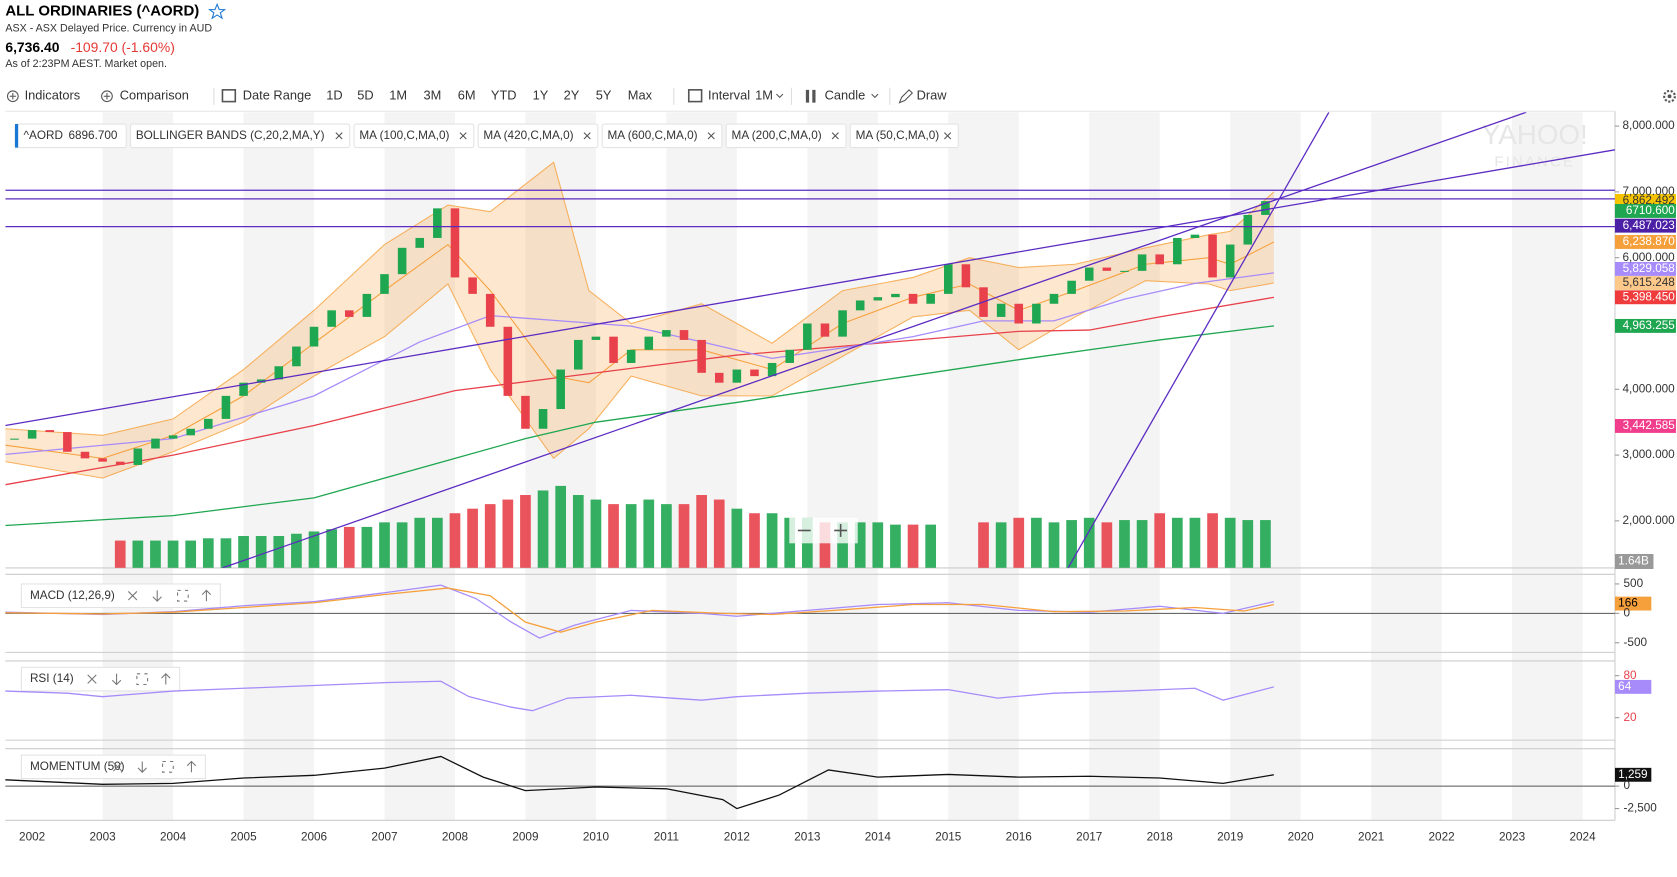  I want to click on x-tick-label: 2011, so click(666, 837).